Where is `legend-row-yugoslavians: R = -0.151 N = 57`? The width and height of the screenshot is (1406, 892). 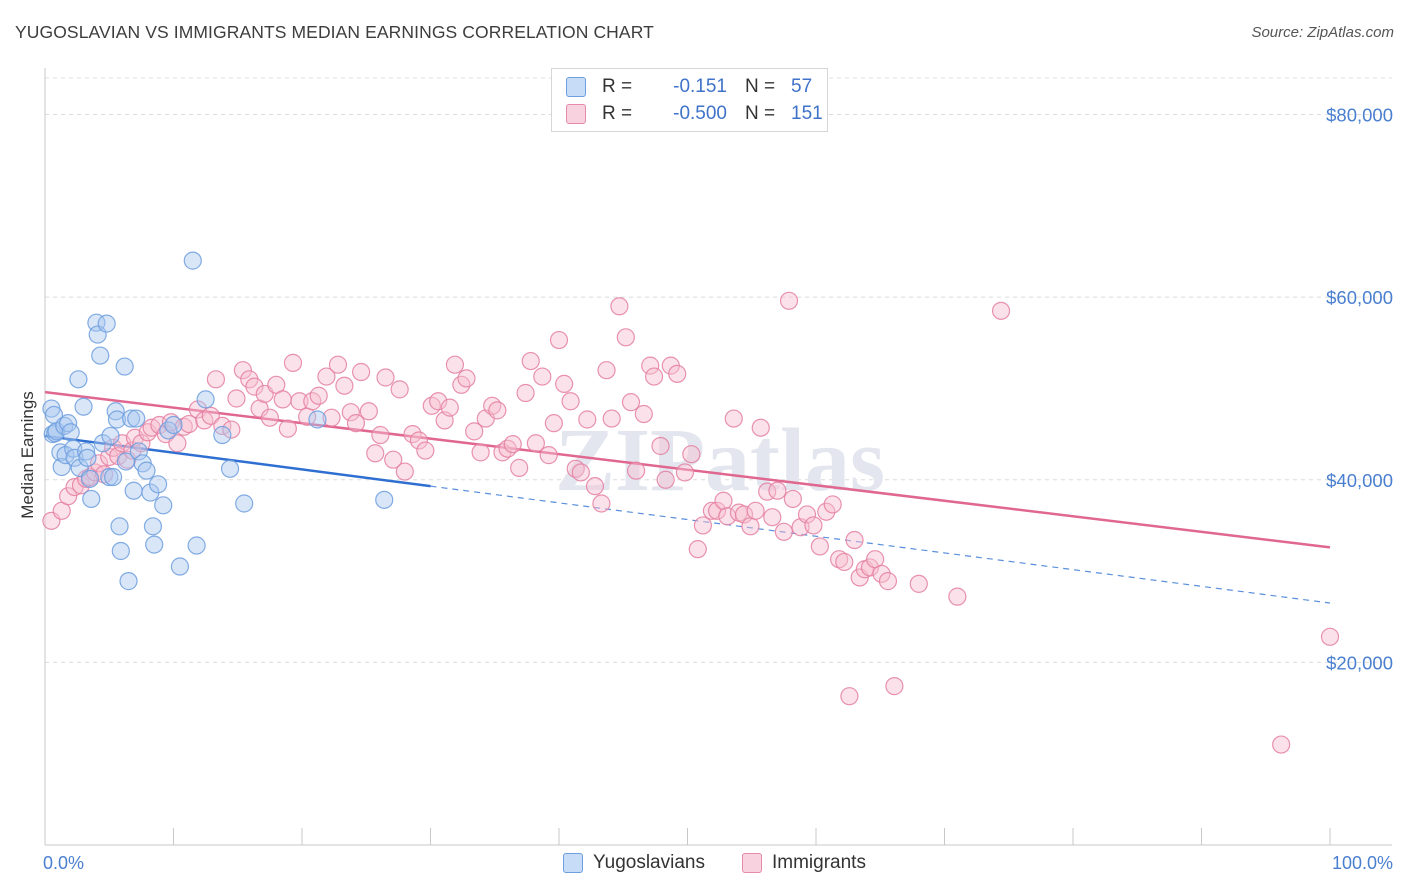
legend-row-yugoslavians: R = -0.151 N = 57 is located at coordinates (689, 87).